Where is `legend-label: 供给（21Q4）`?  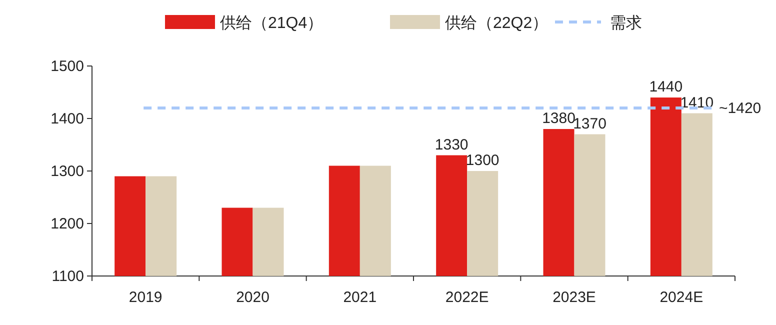 legend-label: 供给（21Q4） is located at coordinates (272, 23).